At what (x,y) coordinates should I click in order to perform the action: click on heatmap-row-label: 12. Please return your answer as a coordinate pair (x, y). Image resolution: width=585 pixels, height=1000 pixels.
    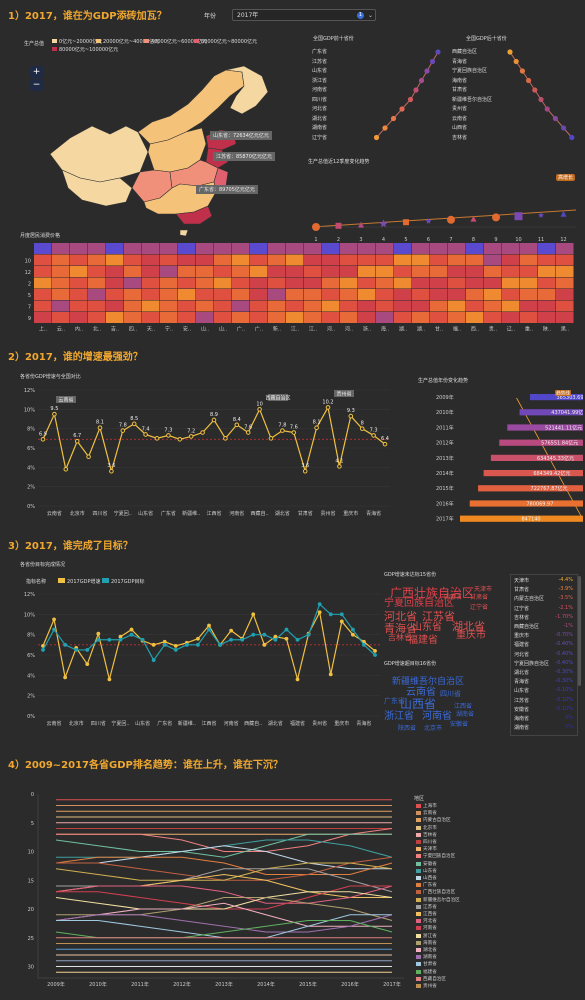
    Looking at the image, I should click on (28, 273).